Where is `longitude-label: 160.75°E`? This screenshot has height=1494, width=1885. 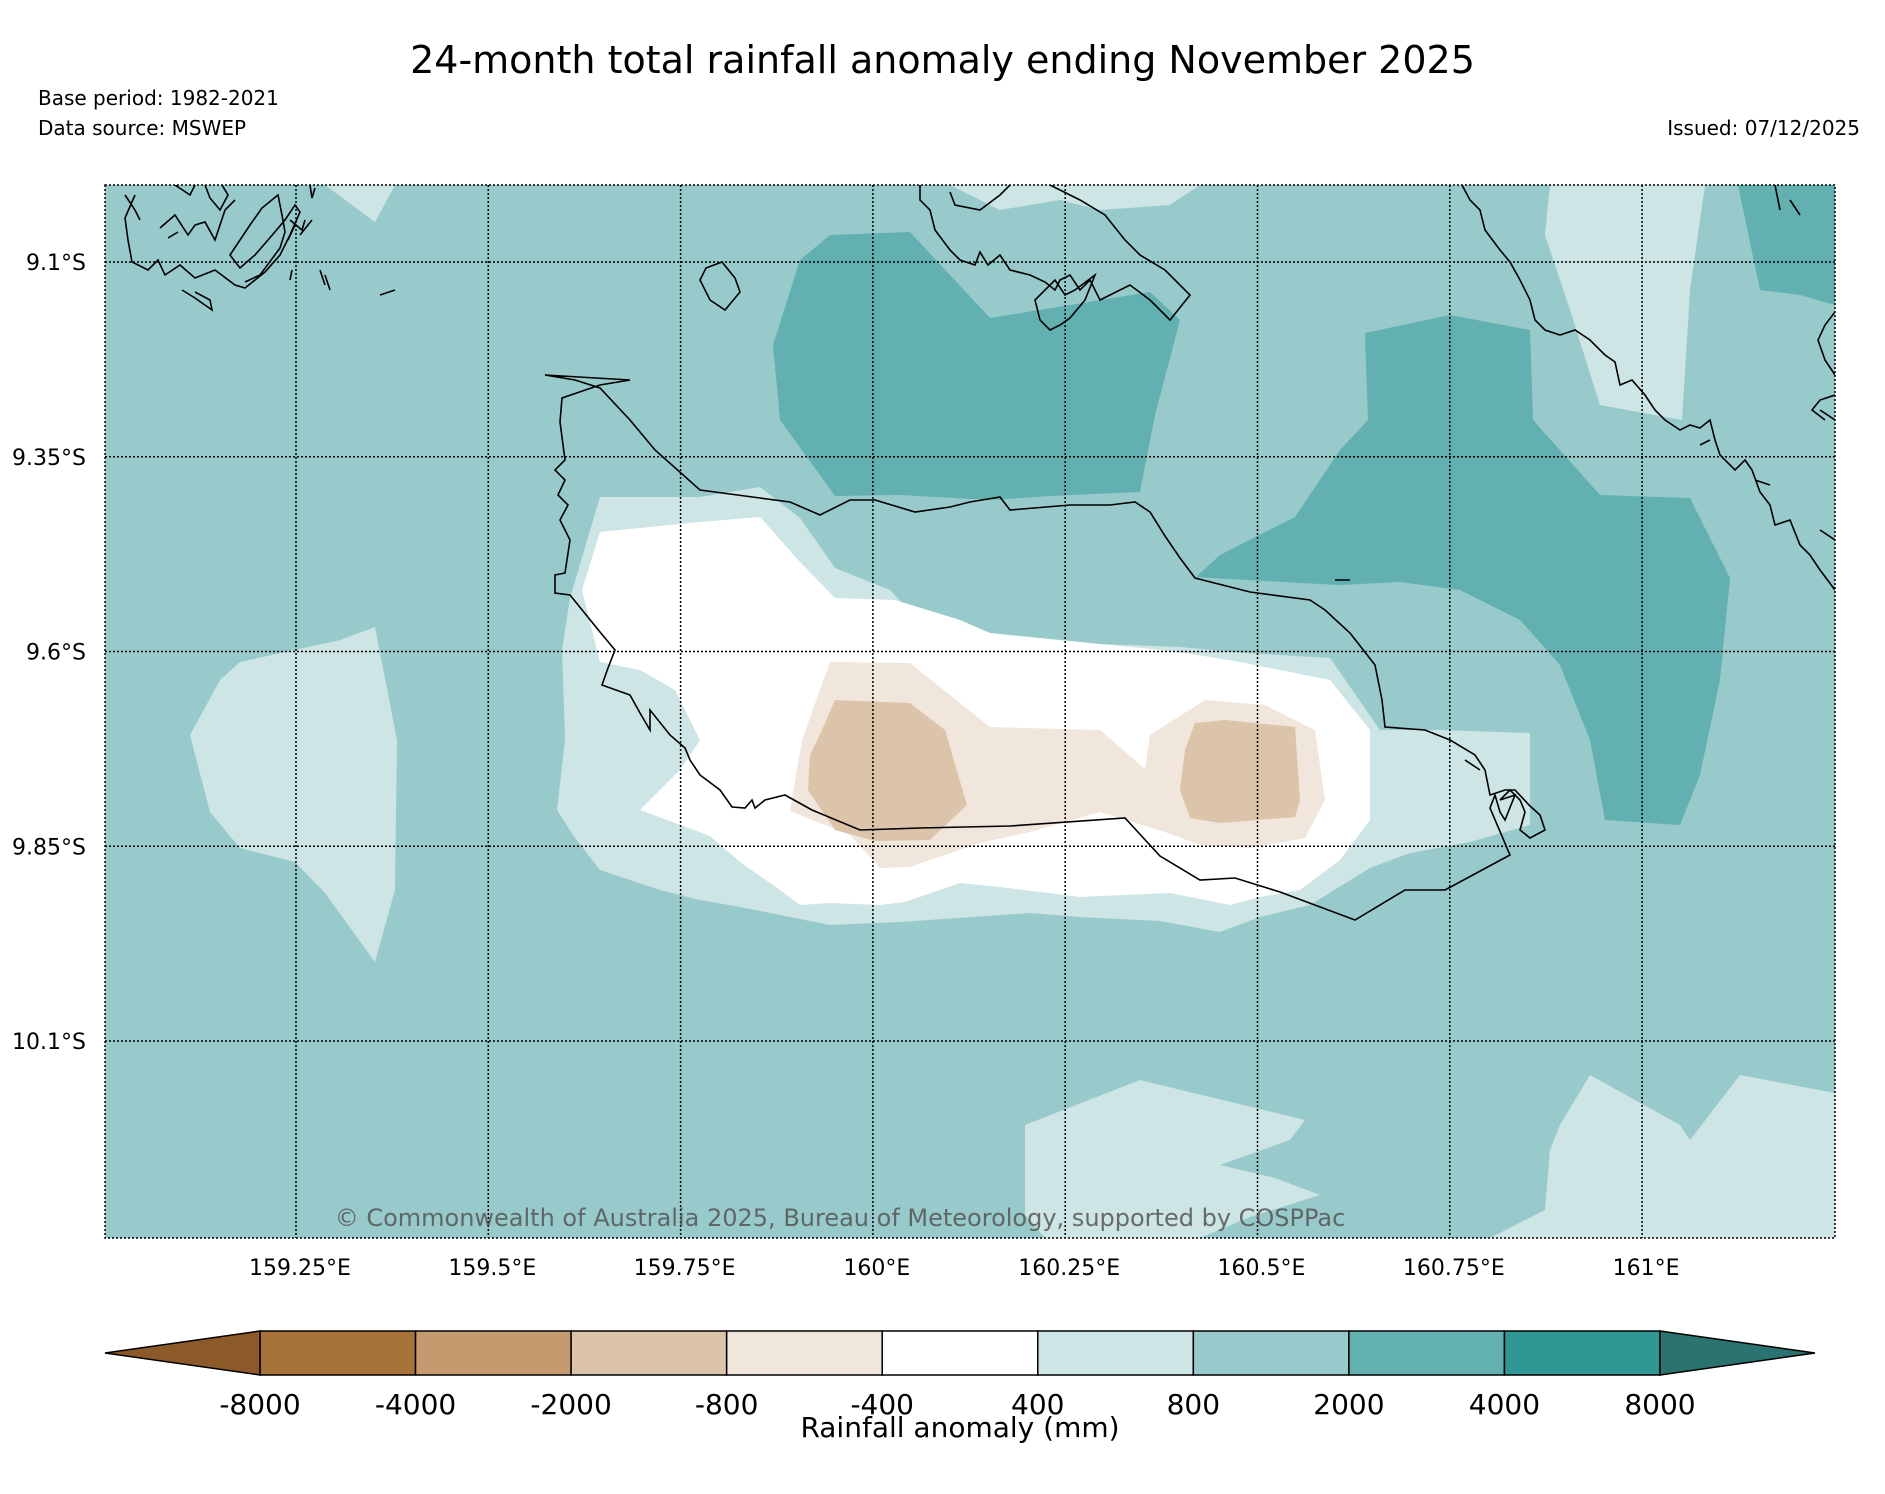
longitude-label: 160.75°E is located at coordinates (1454, 1268).